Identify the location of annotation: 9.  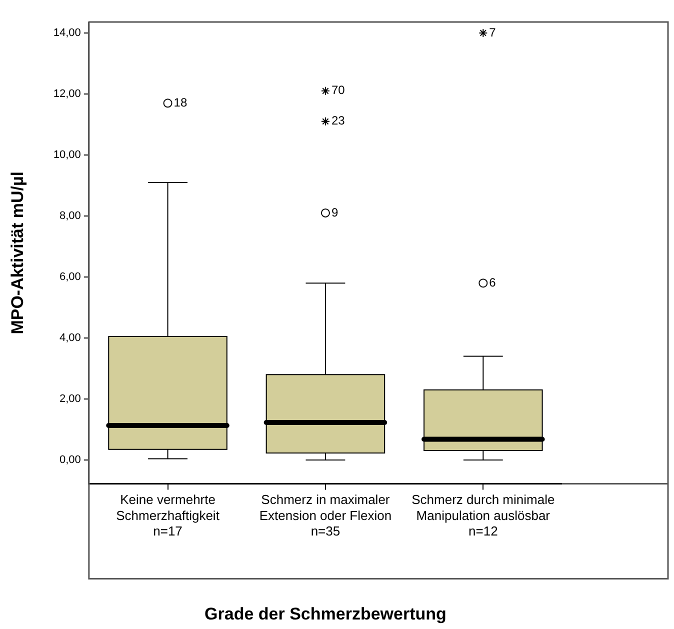
(334, 212).